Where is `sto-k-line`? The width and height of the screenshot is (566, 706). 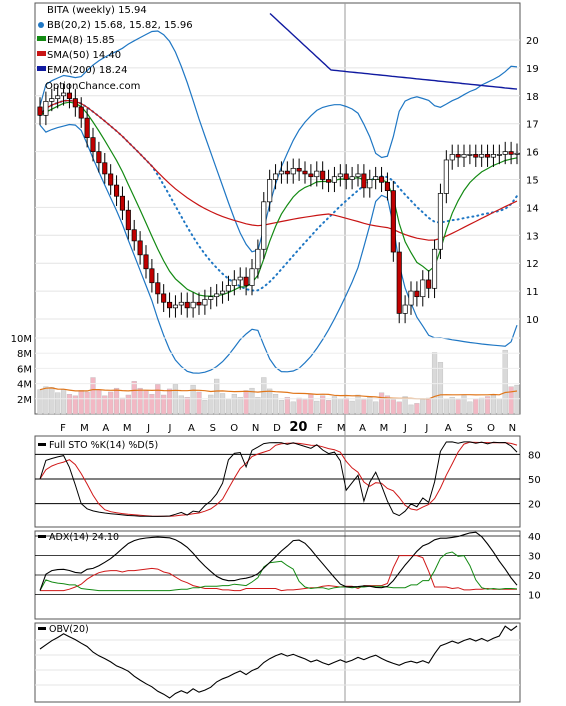
sto-k-line is located at coordinates (278, 479).